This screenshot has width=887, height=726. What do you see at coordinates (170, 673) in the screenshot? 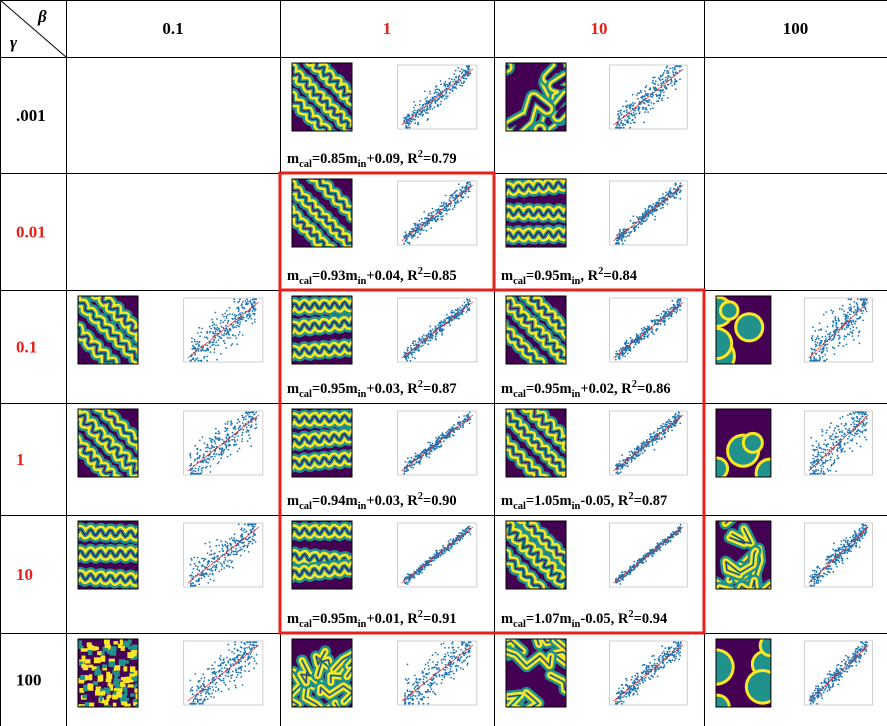
I see `cell-100-0.1` at bounding box center [170, 673].